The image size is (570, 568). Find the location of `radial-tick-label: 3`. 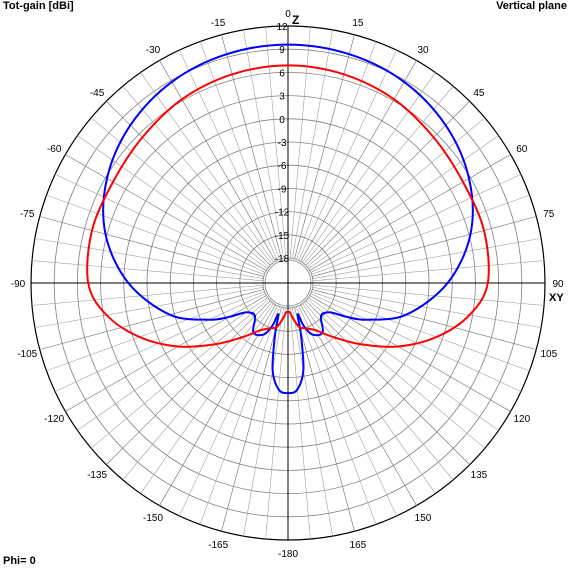

radial-tick-label: 3 is located at coordinates (282, 97).